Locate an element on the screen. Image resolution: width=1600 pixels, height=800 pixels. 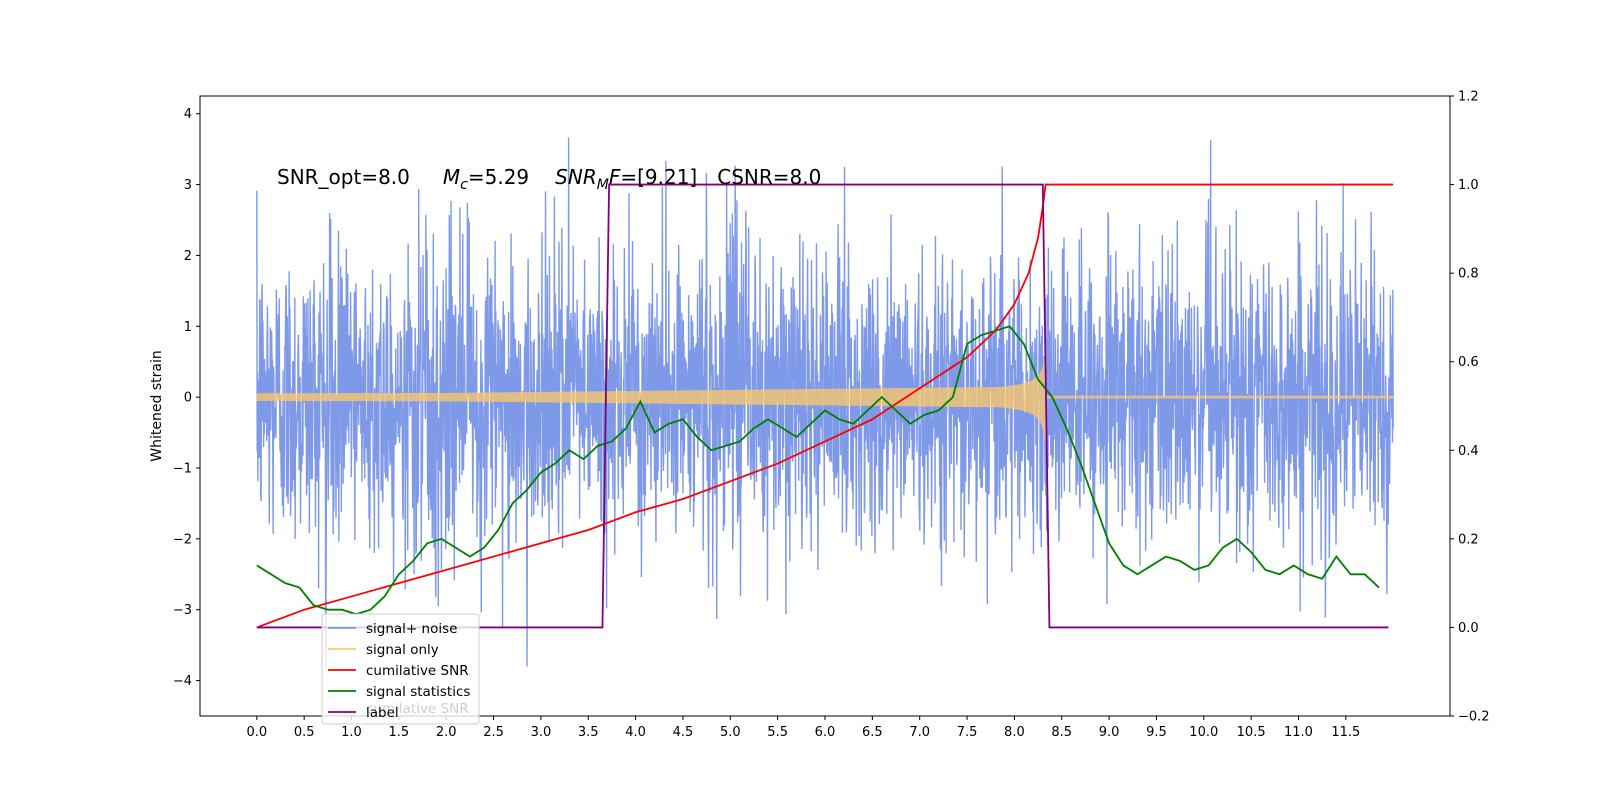
y-tick-label: 0 is located at coordinates (188, 398).